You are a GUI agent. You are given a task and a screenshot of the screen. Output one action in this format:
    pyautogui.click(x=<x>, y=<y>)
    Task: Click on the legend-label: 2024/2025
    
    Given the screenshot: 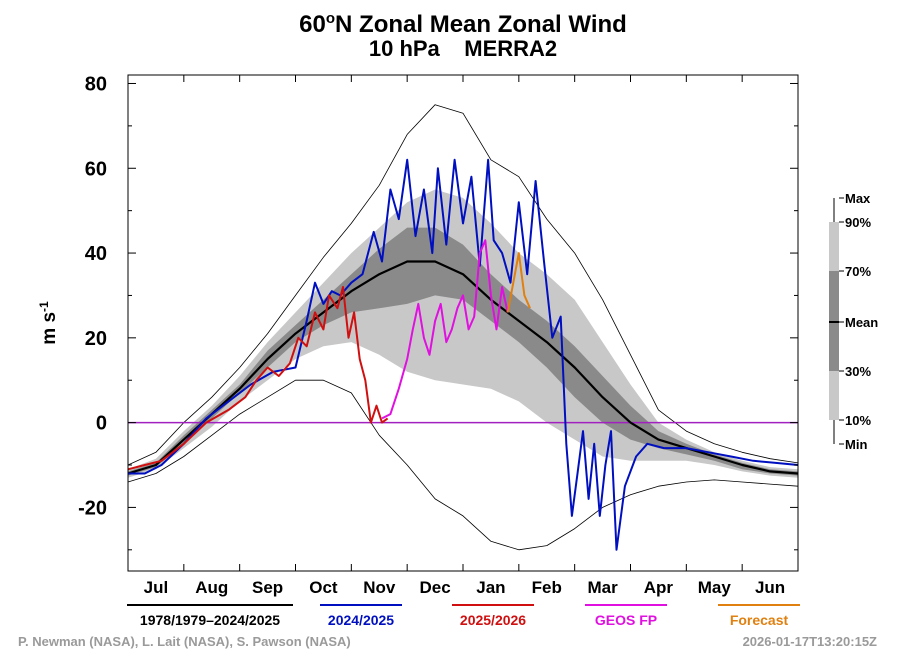 What is the action you would take?
    pyautogui.click(x=361, y=620)
    